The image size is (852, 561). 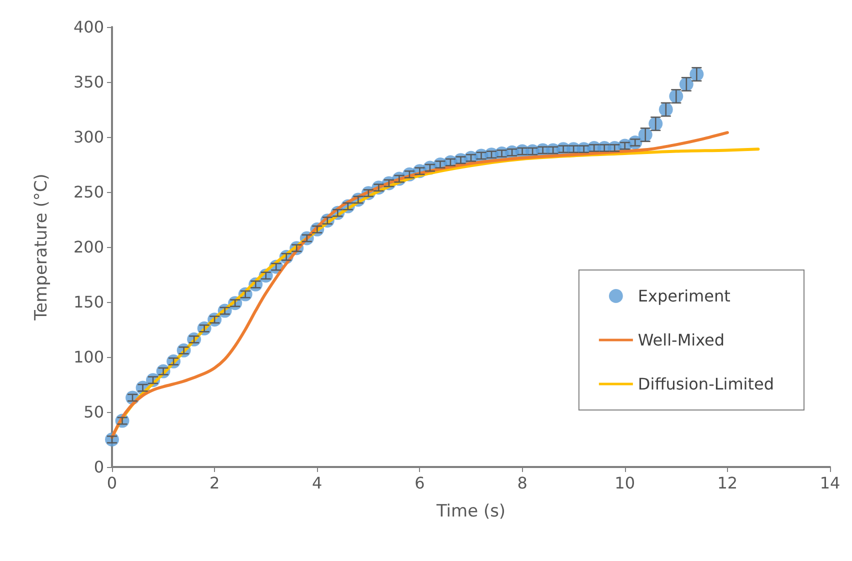 I want to click on y-tick-label: 150, so click(x=88, y=302).